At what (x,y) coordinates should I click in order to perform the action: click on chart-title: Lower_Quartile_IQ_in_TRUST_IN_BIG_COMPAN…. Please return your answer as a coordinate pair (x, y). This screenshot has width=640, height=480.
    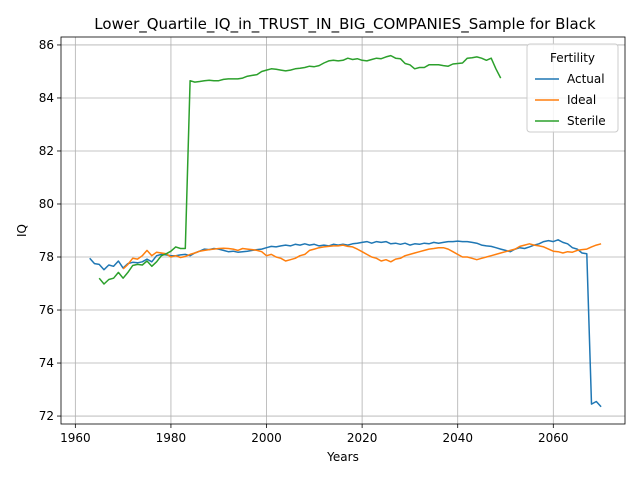
    Looking at the image, I should click on (345, 24).